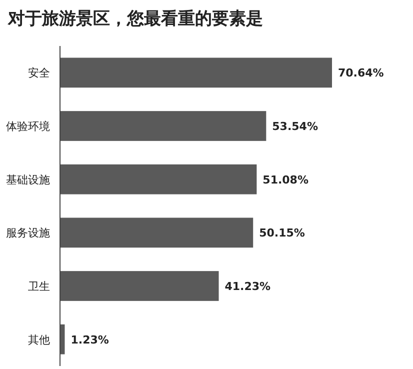 The width and height of the screenshot is (413, 369). I want to click on y-tick-label: 体验环境, so click(28, 126).